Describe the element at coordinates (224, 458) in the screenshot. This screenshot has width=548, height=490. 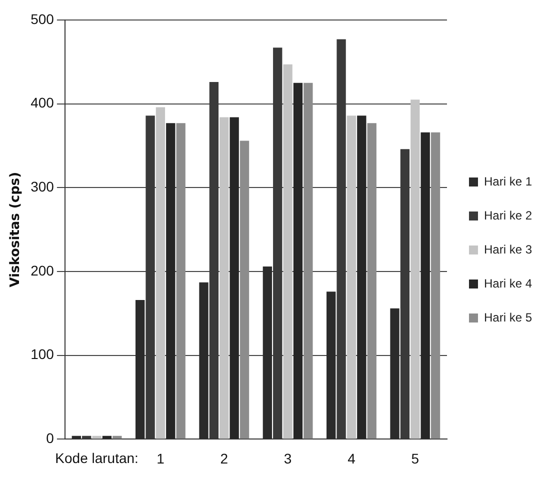
I see `x-tick-label: 2` at that location.